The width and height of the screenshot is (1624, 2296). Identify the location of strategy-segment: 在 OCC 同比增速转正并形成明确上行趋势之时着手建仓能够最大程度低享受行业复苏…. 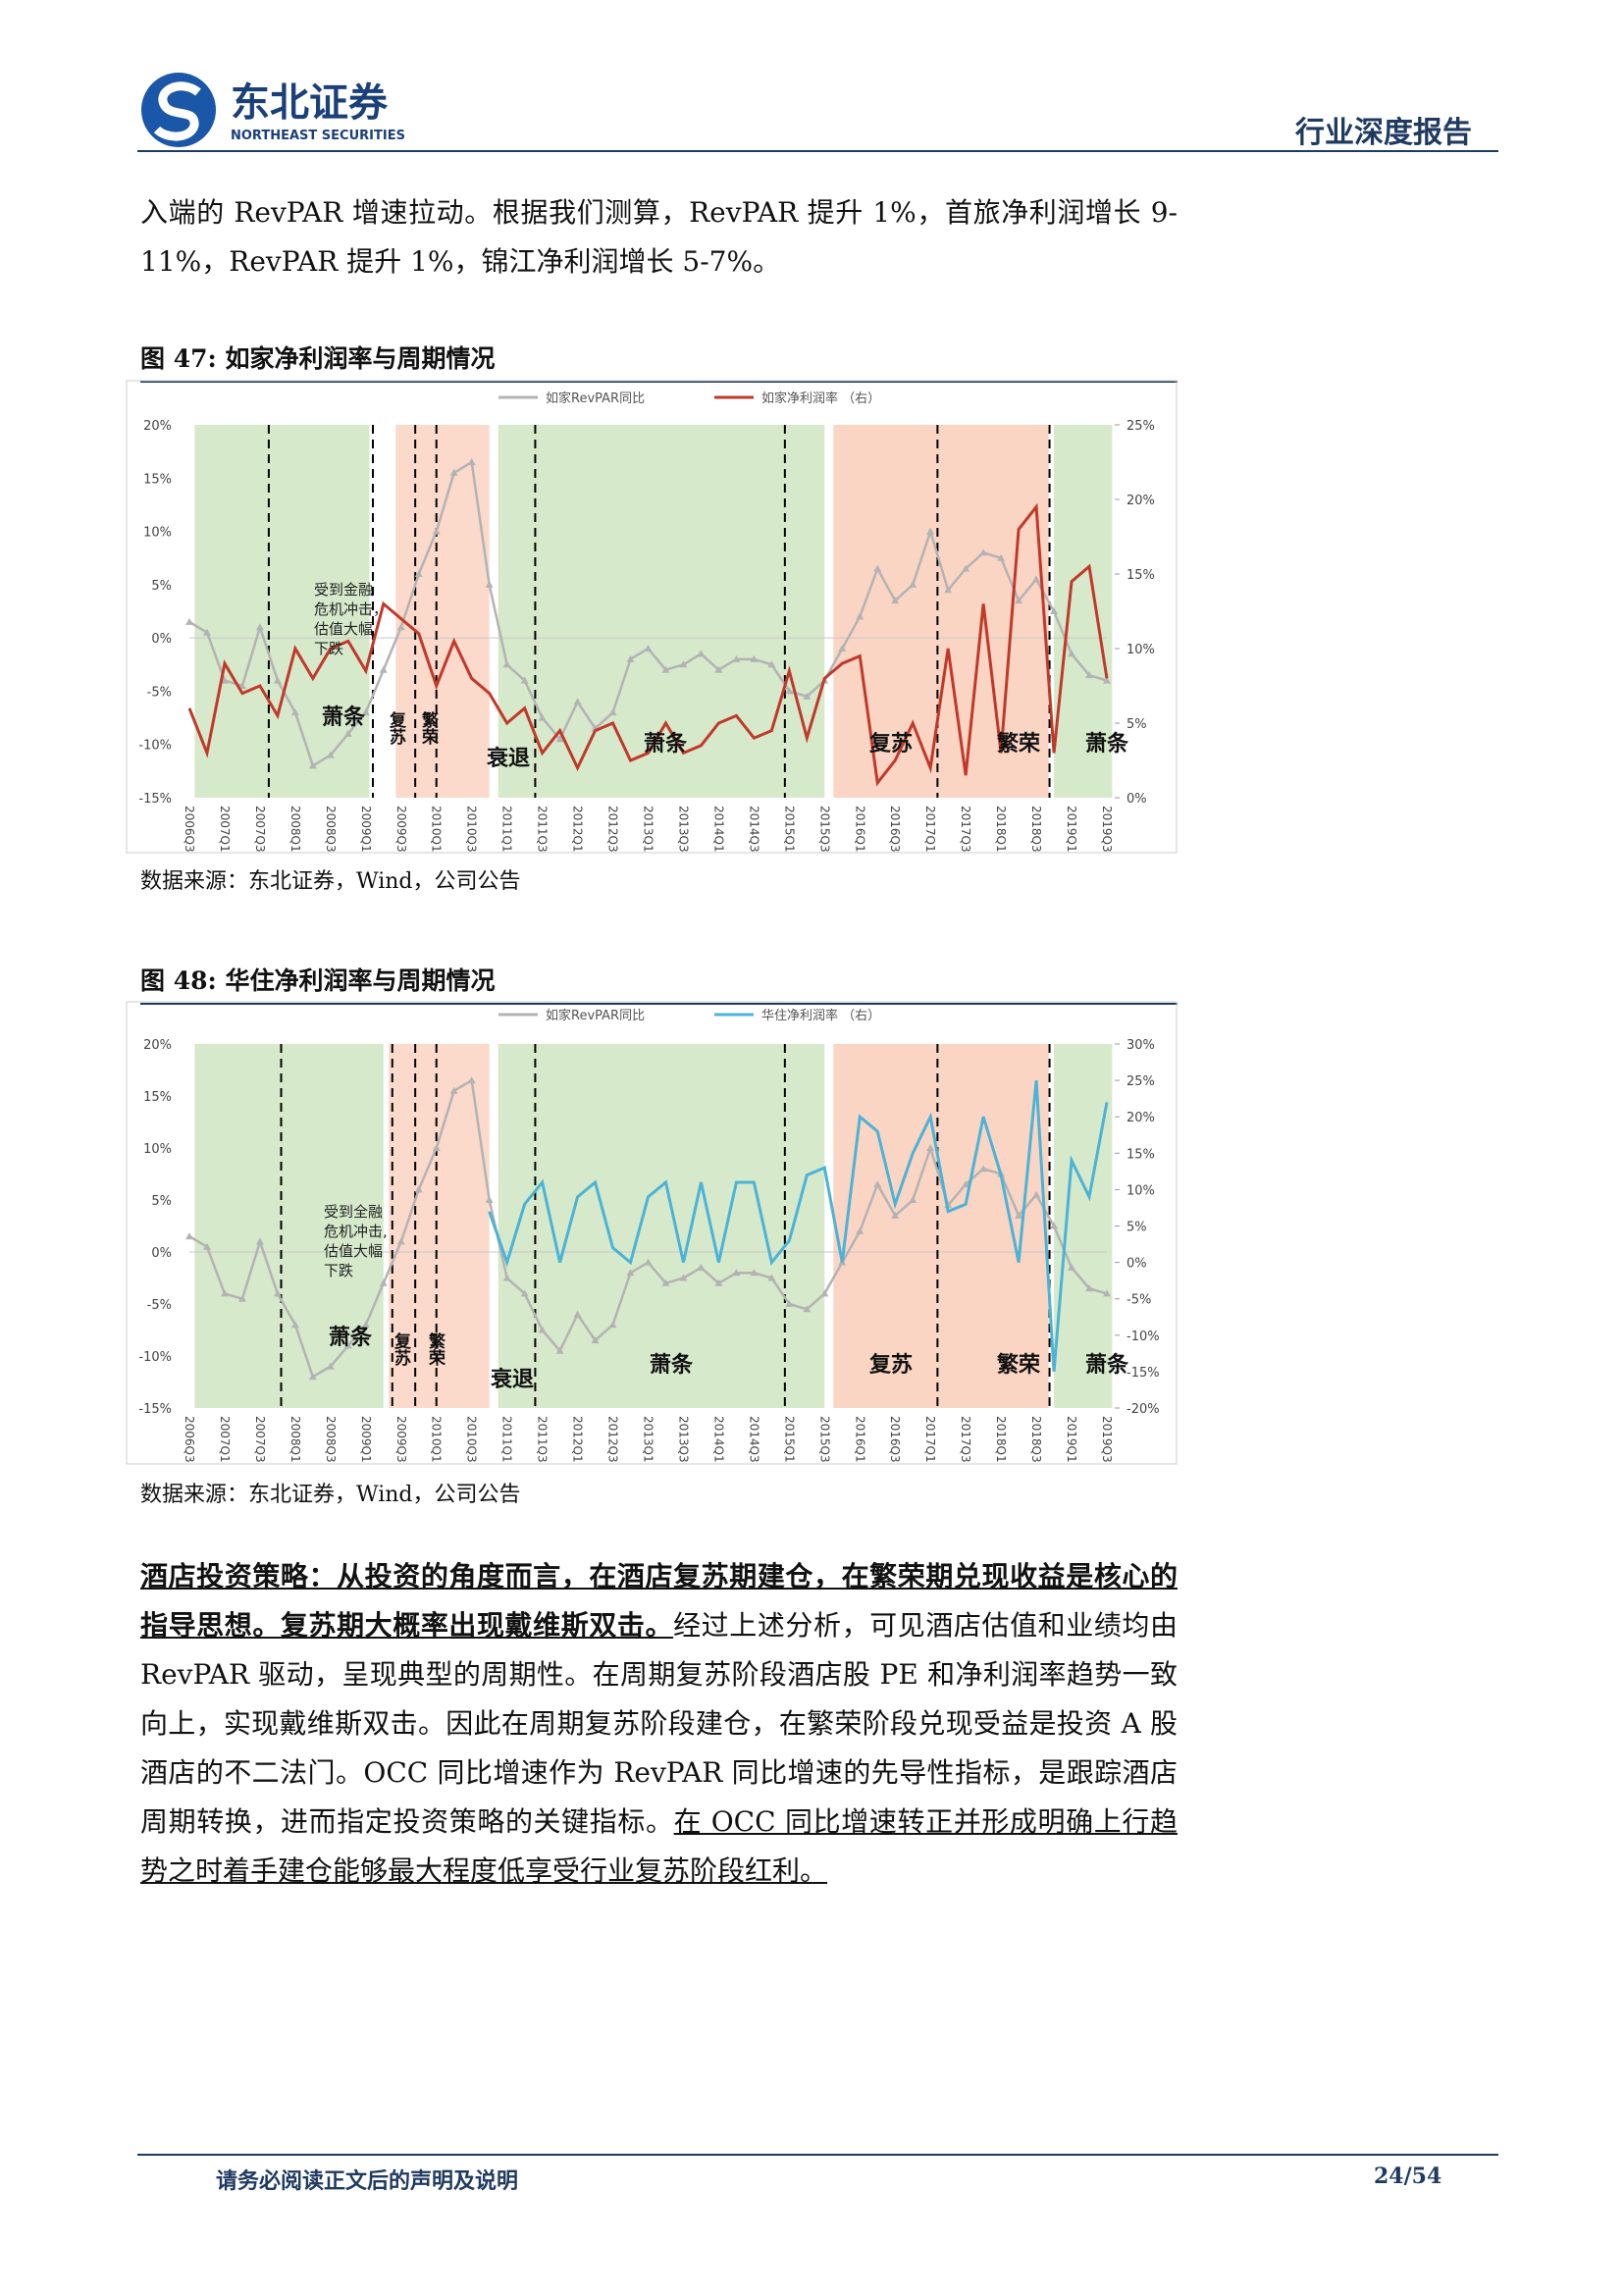
(659, 1846).